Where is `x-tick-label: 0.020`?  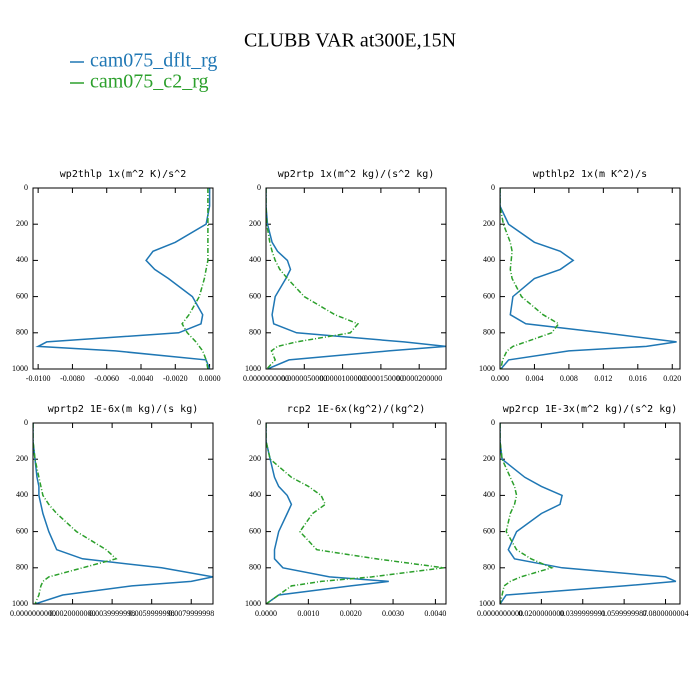 x-tick-label: 0.020 is located at coordinates (672, 378).